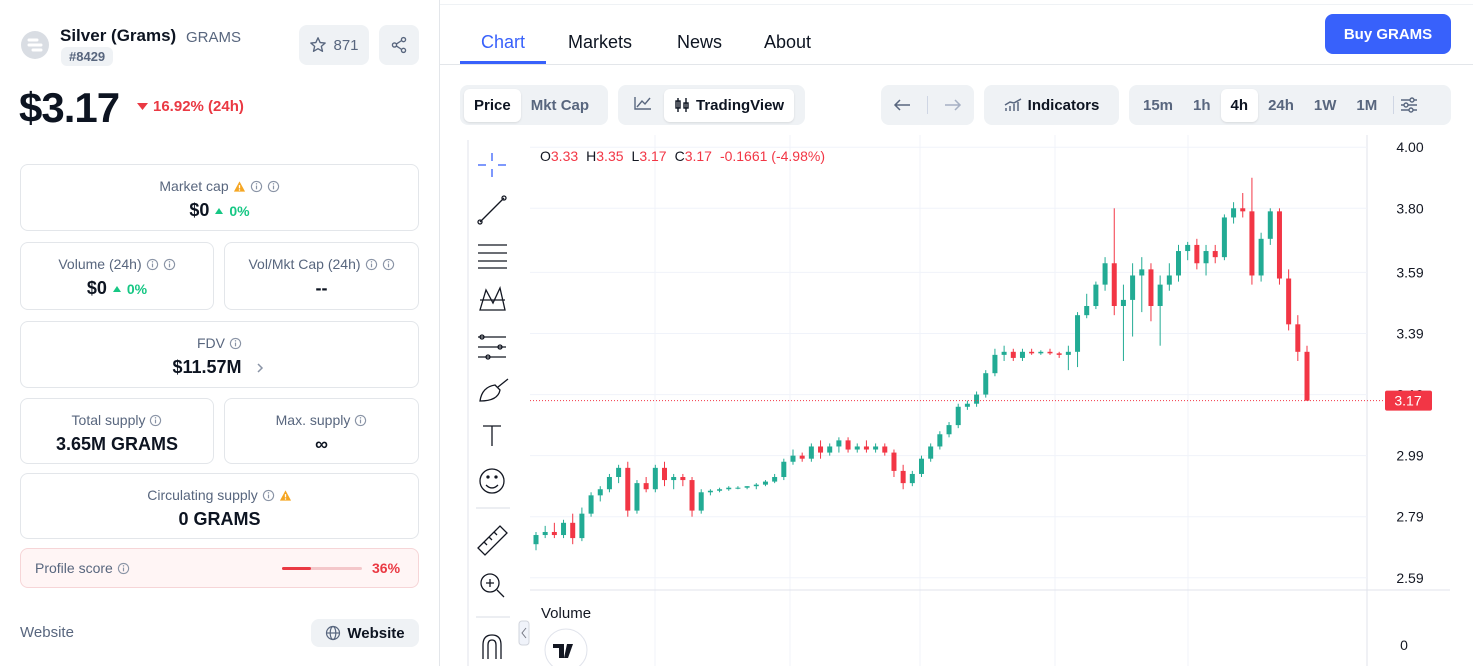 The image size is (1473, 666). I want to click on collapse-chevron, so click(524, 633).